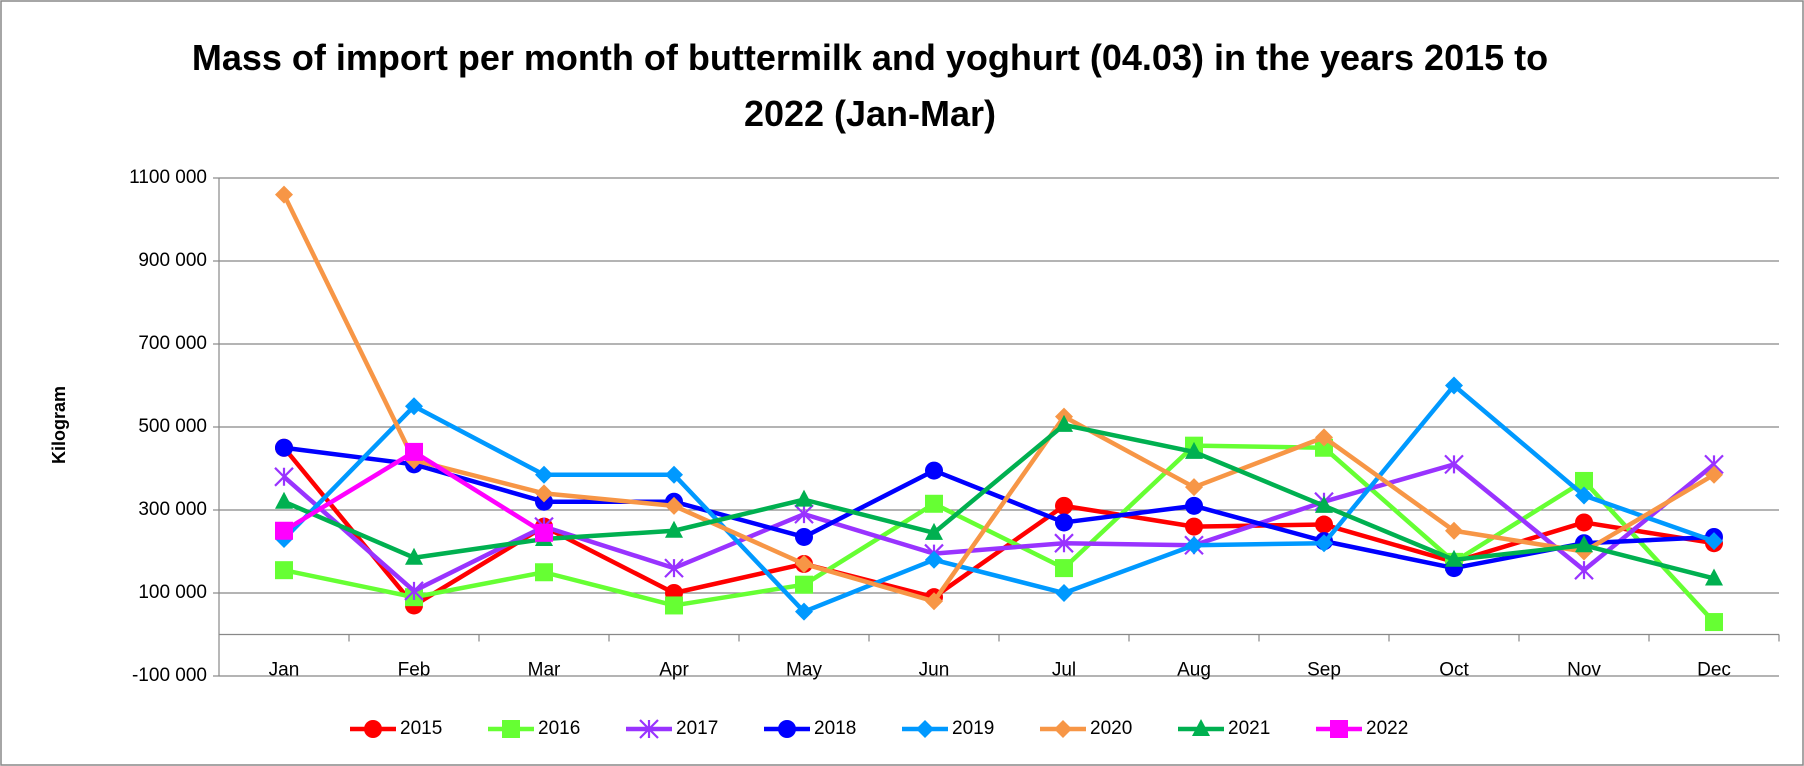 The height and width of the screenshot is (766, 1804). What do you see at coordinates (1362, 728) in the screenshot?
I see `legend-item: 2022` at bounding box center [1362, 728].